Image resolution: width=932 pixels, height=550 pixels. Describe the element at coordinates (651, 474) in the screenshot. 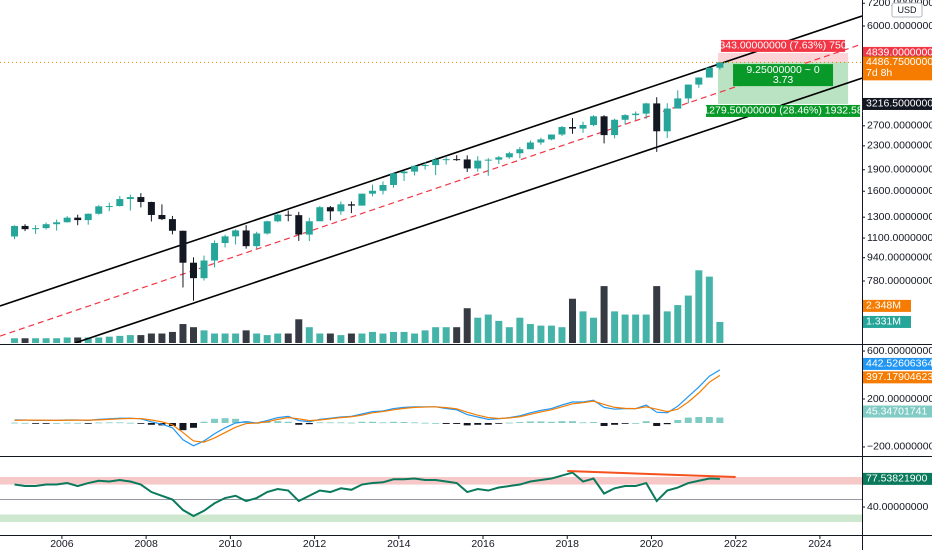

I see `rsi-trend-line` at that location.